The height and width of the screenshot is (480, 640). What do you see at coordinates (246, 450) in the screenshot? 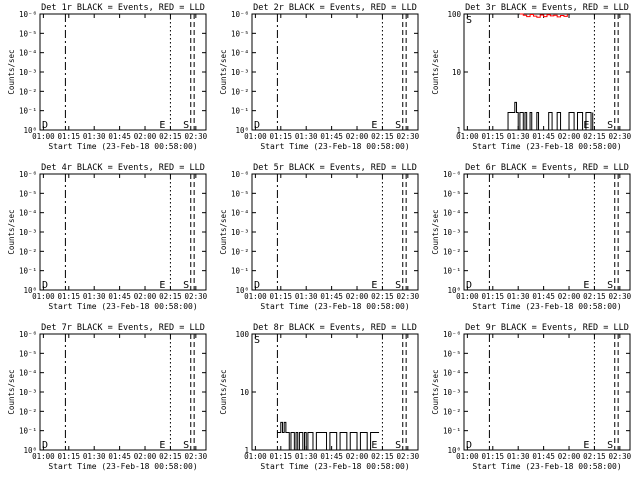
I see `y-tick-label: 1` at bounding box center [246, 450].